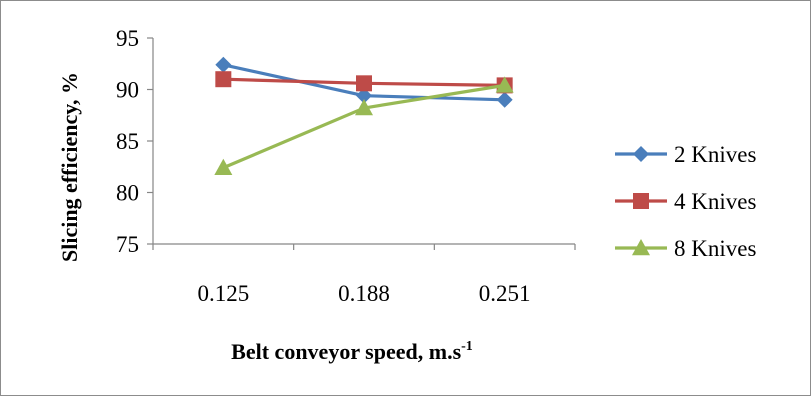 The image size is (811, 397). I want to click on x-axis-title-superscript: -1, so click(467, 346).